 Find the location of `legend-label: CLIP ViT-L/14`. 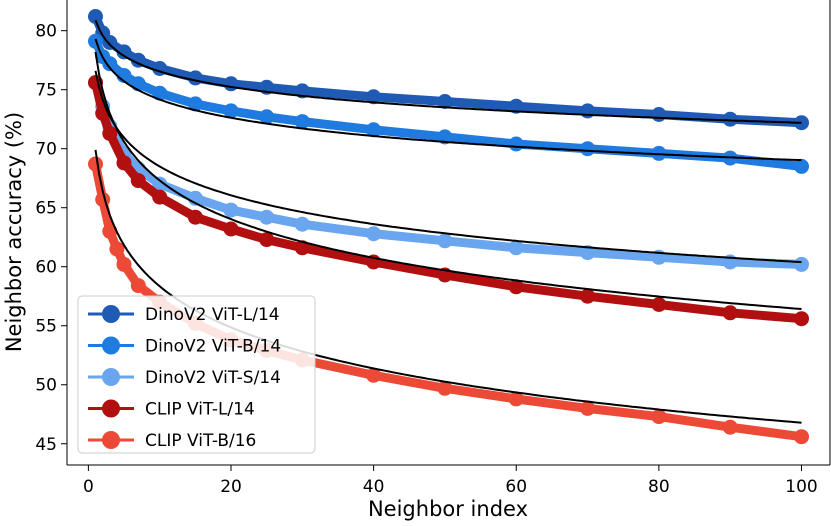

legend-label: CLIP ViT-L/14 is located at coordinates (200, 410).